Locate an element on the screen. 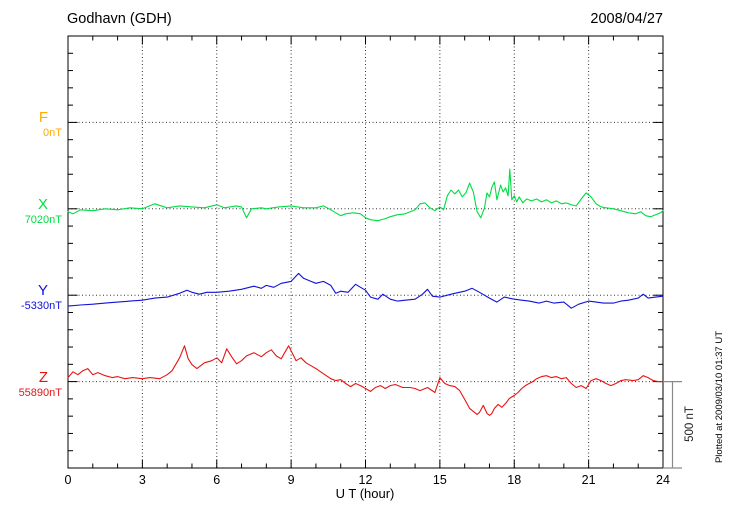  channel-f-label: F is located at coordinates (43, 117).